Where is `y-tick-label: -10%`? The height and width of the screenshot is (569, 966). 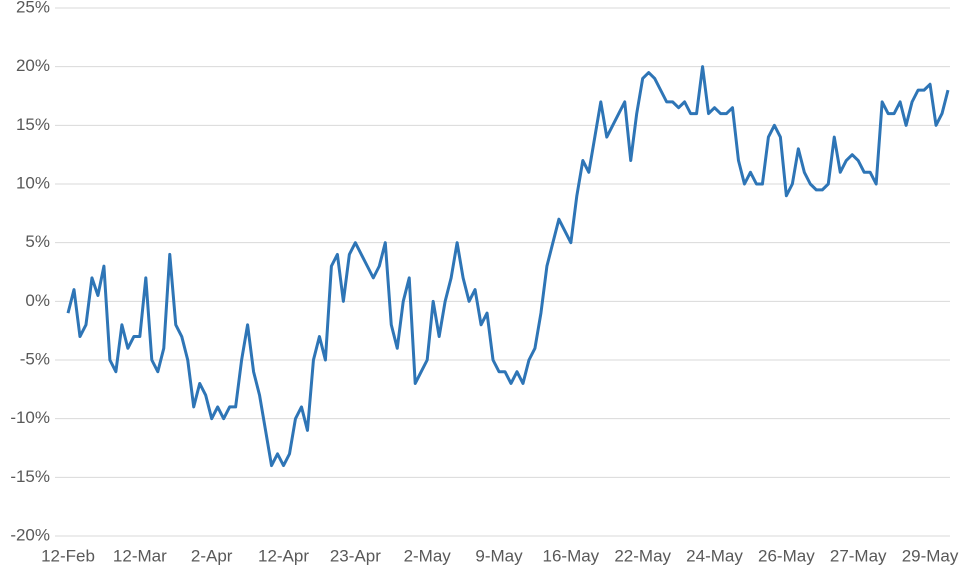 y-tick-label: -10% is located at coordinates (30, 417).